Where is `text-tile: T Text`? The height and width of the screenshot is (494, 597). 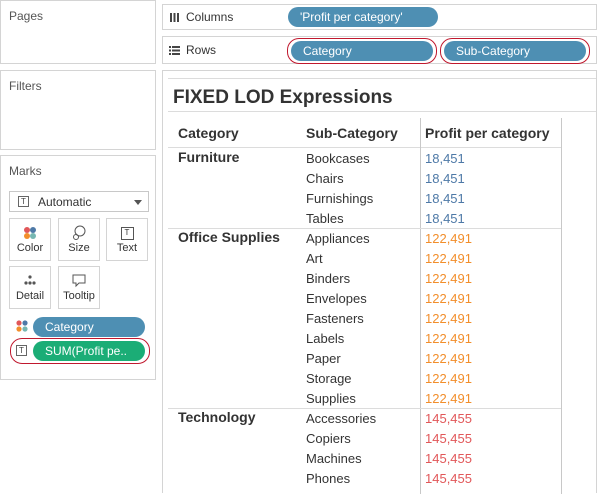
text-tile: T Text is located at coordinates (127, 239).